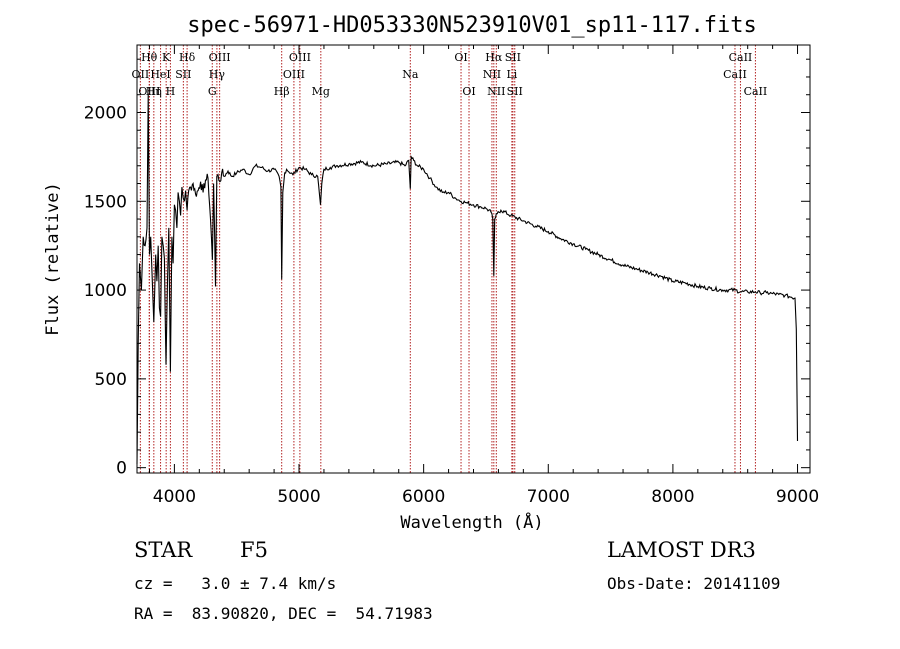 The height and width of the screenshot is (649, 900). What do you see at coordinates (460, 57) in the screenshot?
I see `line-label-17: OI` at bounding box center [460, 57].